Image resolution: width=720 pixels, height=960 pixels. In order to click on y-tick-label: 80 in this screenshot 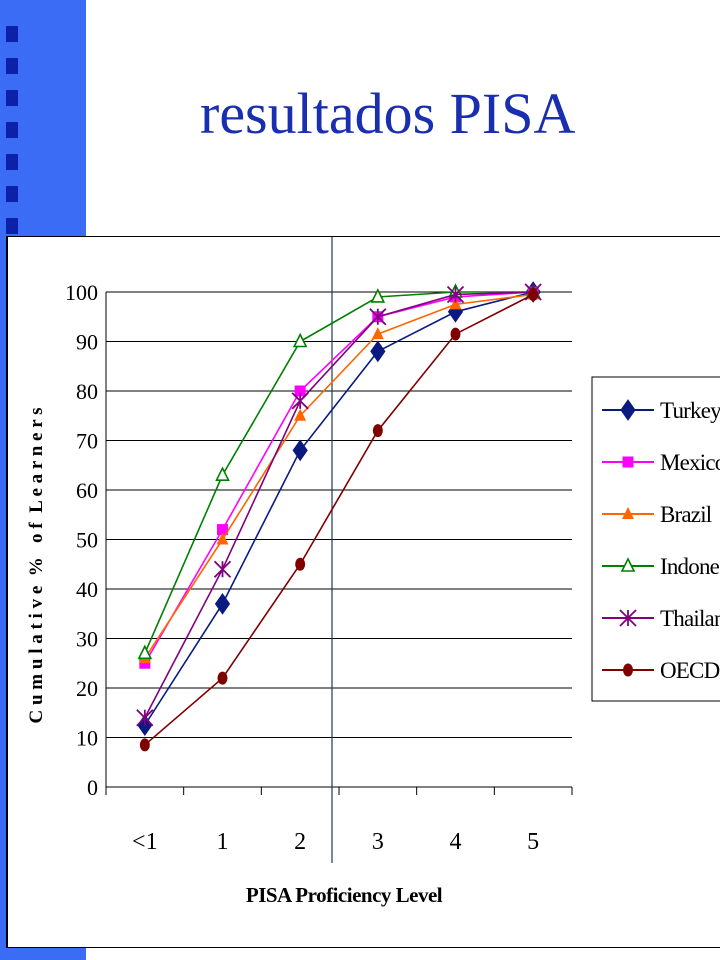, I will do `click(87, 391)`.